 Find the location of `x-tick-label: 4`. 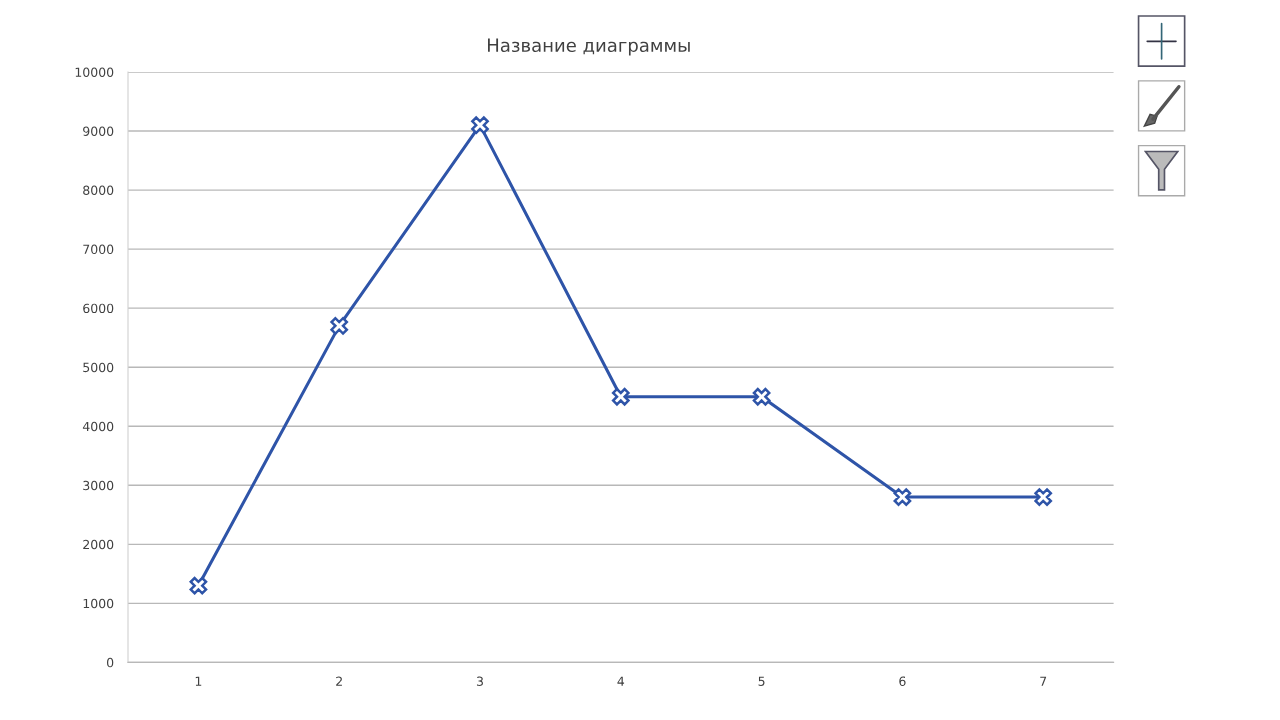

x-tick-label: 4 is located at coordinates (621, 681).